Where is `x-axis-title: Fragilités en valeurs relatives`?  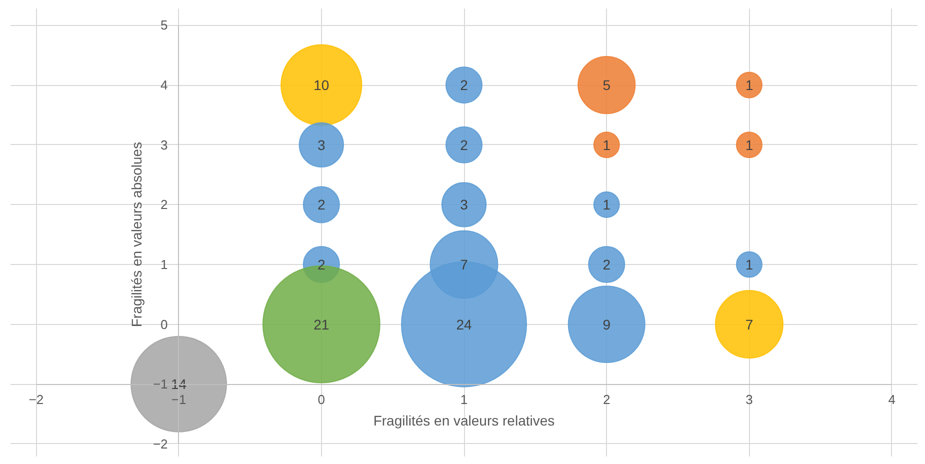
x-axis-title: Fragilités en valeurs relatives is located at coordinates (464, 420).